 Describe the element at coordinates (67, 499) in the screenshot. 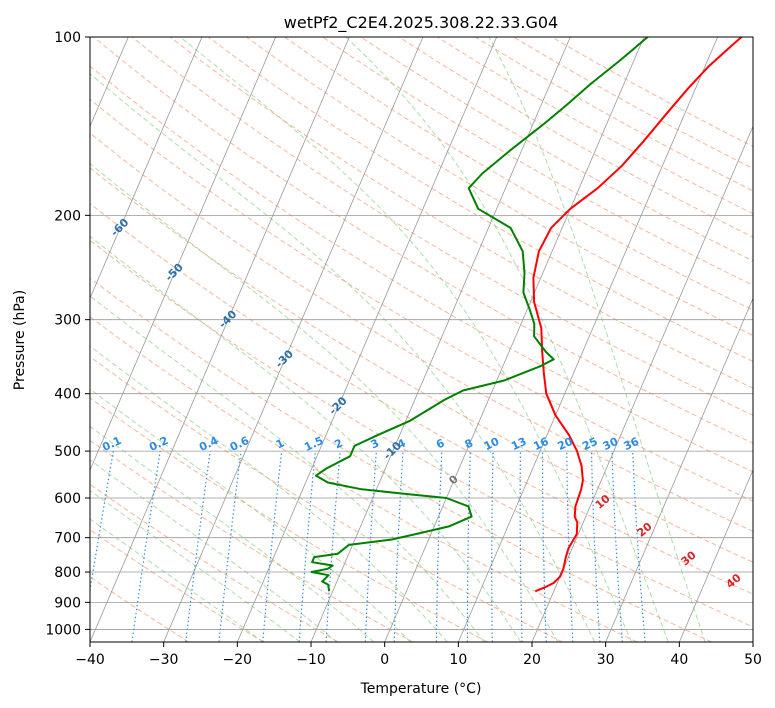

I see `y-tick-label: 600` at that location.